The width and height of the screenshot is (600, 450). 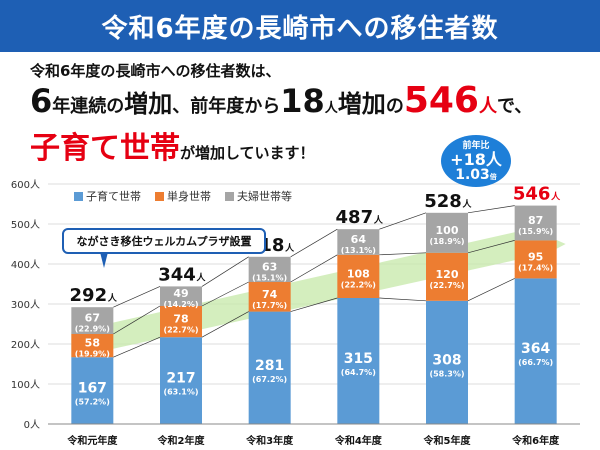 What do you see at coordinates (78, 196) in the screenshot?
I see `legend-swatch-child` at bounding box center [78, 196].